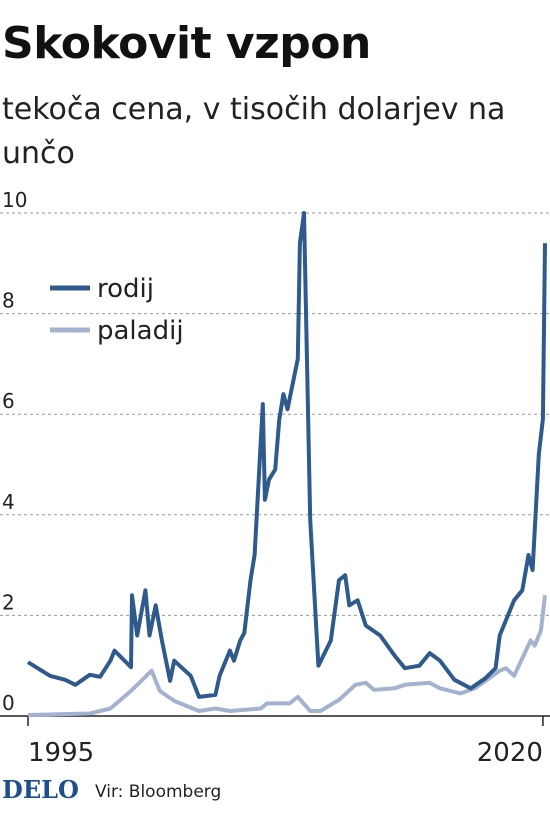 The image size is (550, 821). I want to click on legend-label: paladij, so click(140, 331).